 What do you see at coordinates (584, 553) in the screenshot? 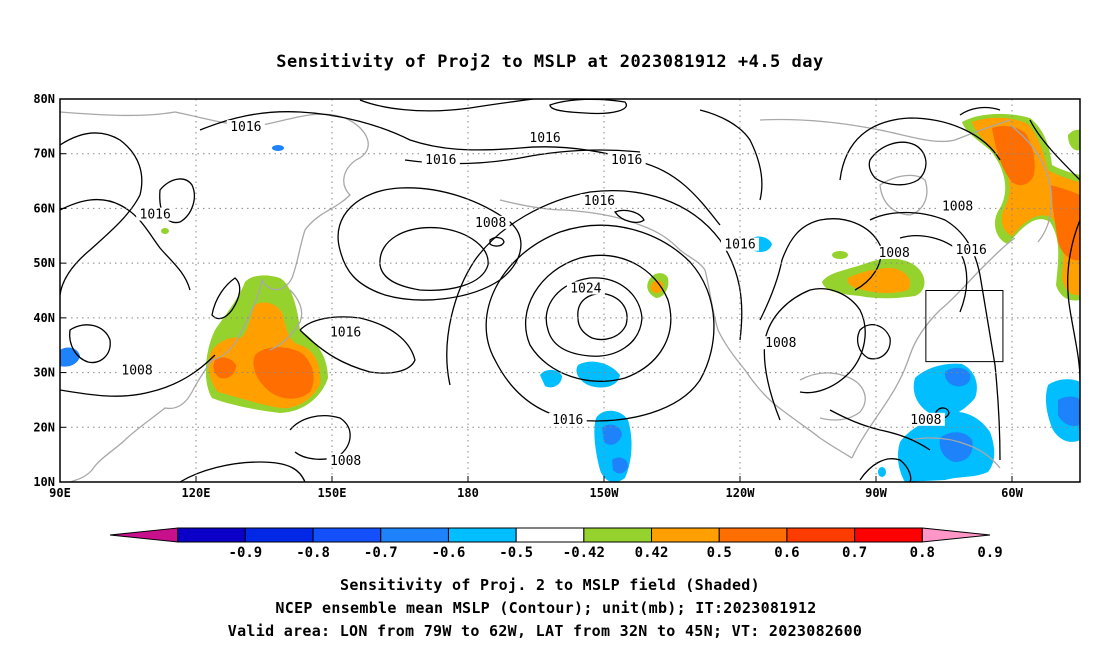
I see `colorbar-label: -0.42` at bounding box center [584, 553].